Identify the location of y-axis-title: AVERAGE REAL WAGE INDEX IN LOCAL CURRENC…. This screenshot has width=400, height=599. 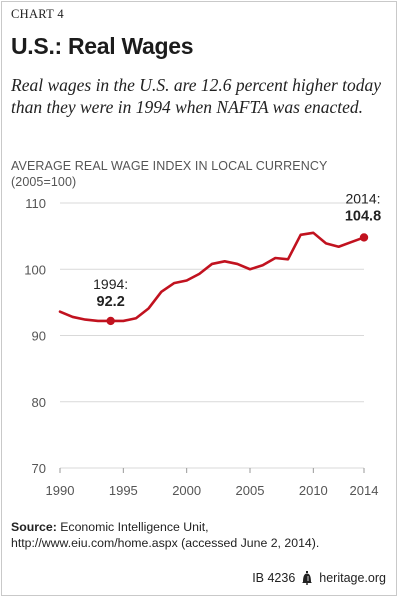
(169, 174).